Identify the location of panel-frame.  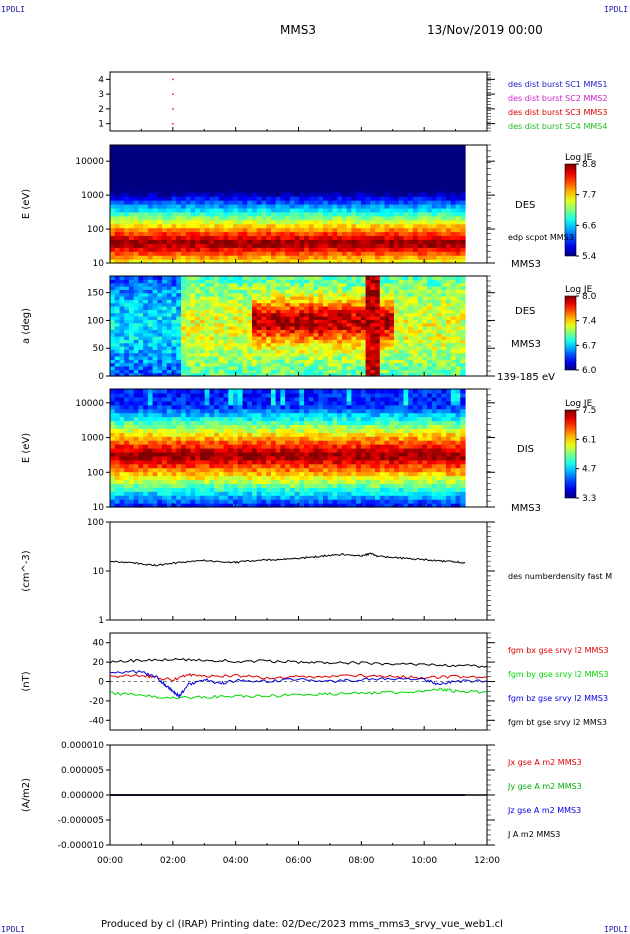
(298, 101).